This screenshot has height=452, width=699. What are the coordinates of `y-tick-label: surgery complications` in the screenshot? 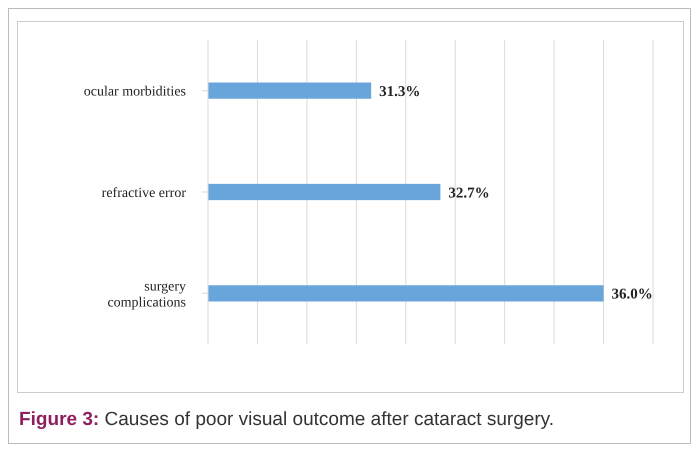 It's located at (146, 294).